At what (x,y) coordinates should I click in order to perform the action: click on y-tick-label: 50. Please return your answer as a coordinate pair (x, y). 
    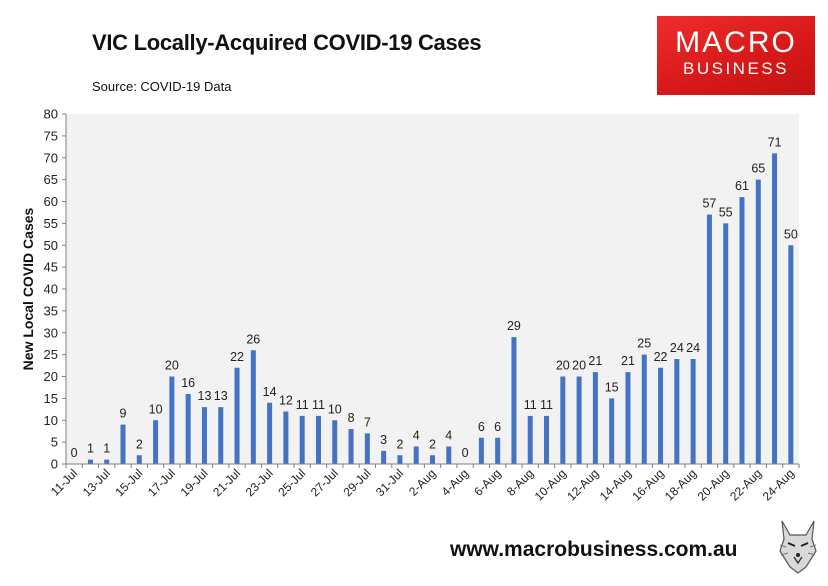
    Looking at the image, I should click on (51, 245).